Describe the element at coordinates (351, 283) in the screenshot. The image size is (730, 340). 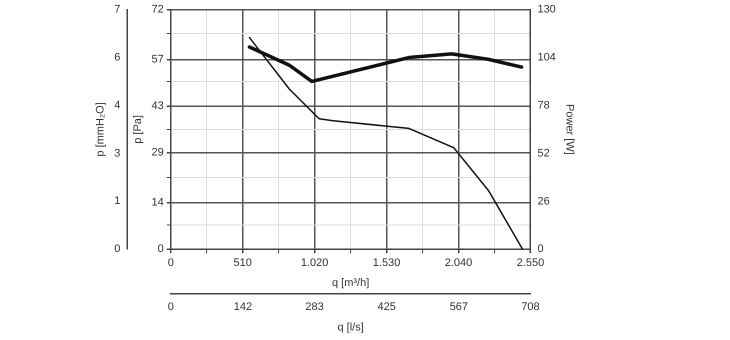
I see `x-axis-title: q [m³/h]` at that location.